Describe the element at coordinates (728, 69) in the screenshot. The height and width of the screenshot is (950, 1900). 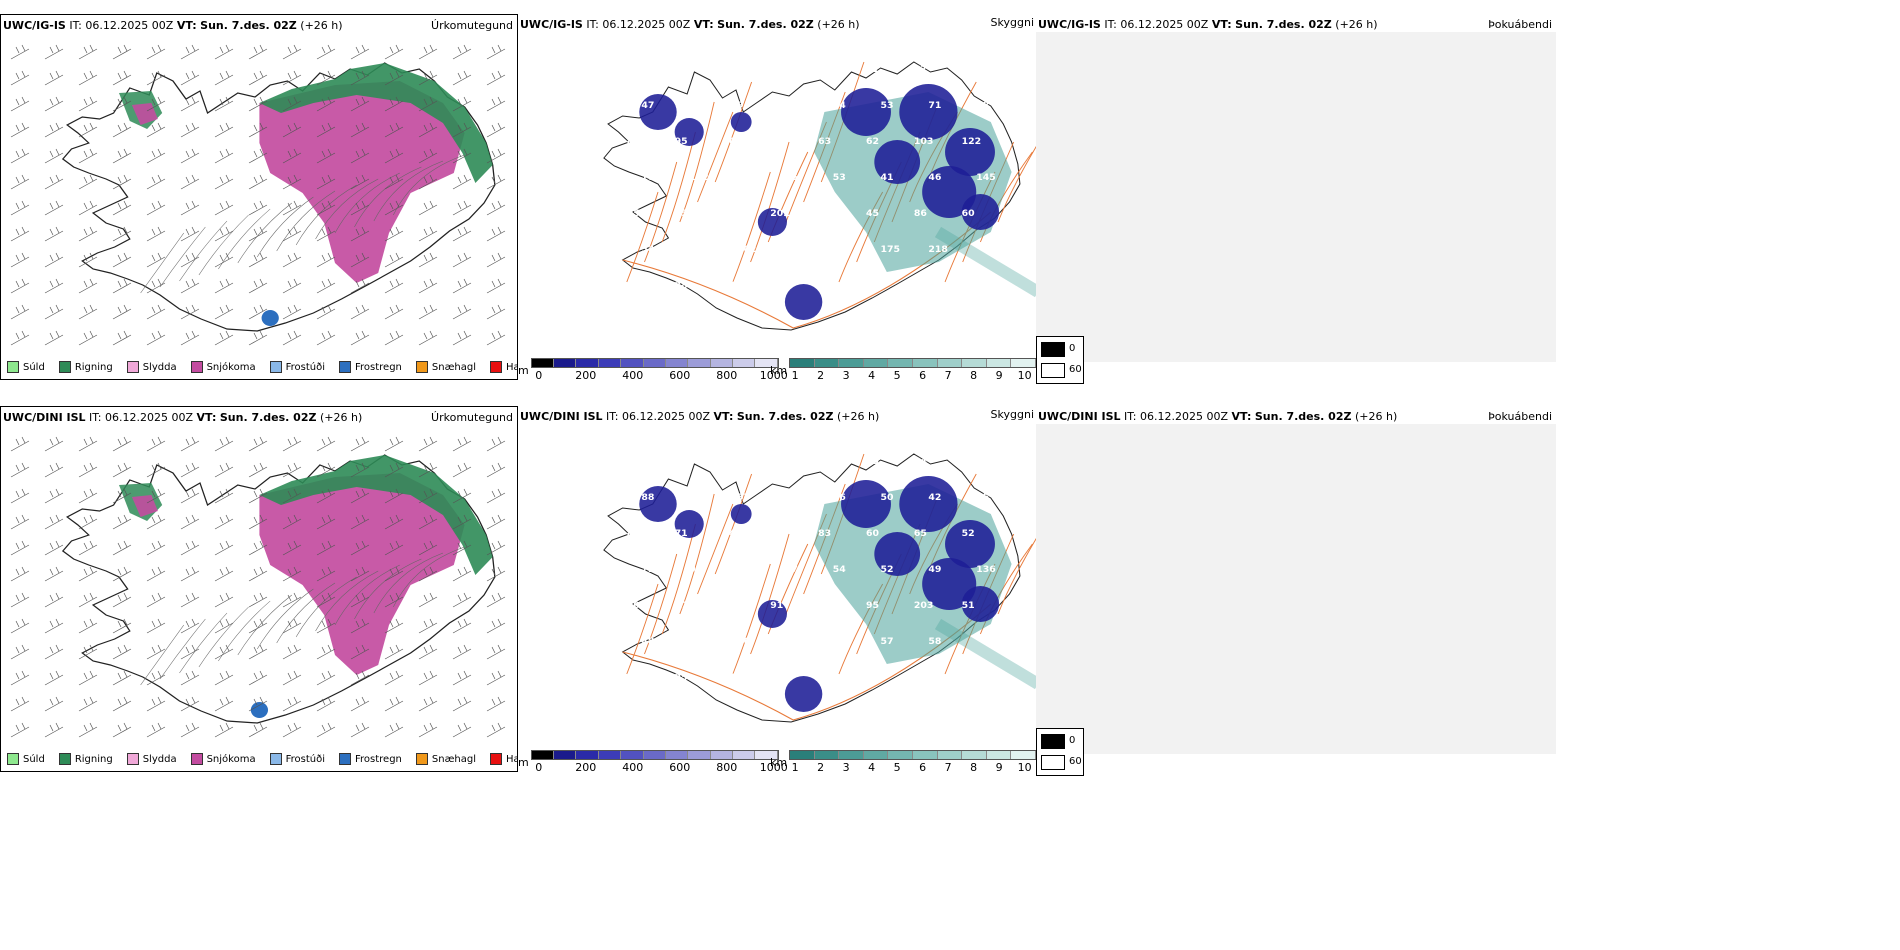
I see `cloud-base-label: 58` at that location.